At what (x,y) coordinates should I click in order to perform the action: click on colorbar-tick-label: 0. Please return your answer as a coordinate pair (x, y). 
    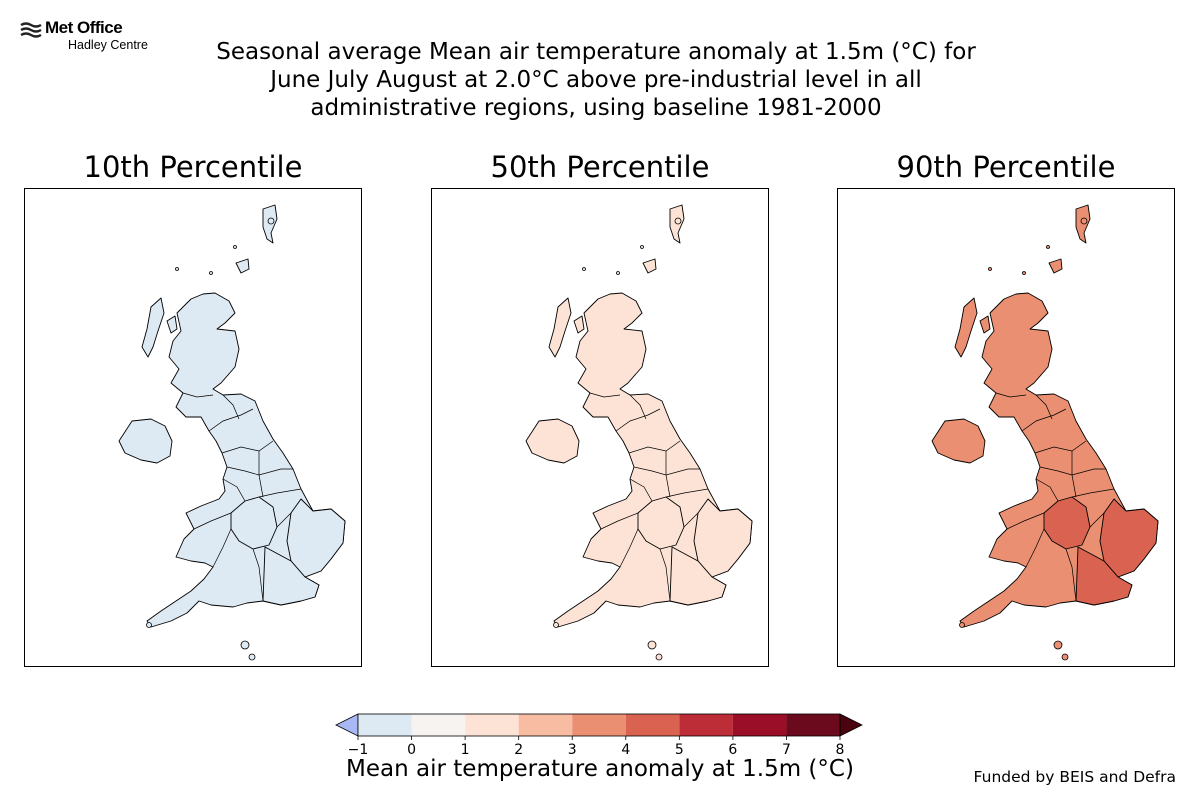
    Looking at the image, I should click on (411, 750).